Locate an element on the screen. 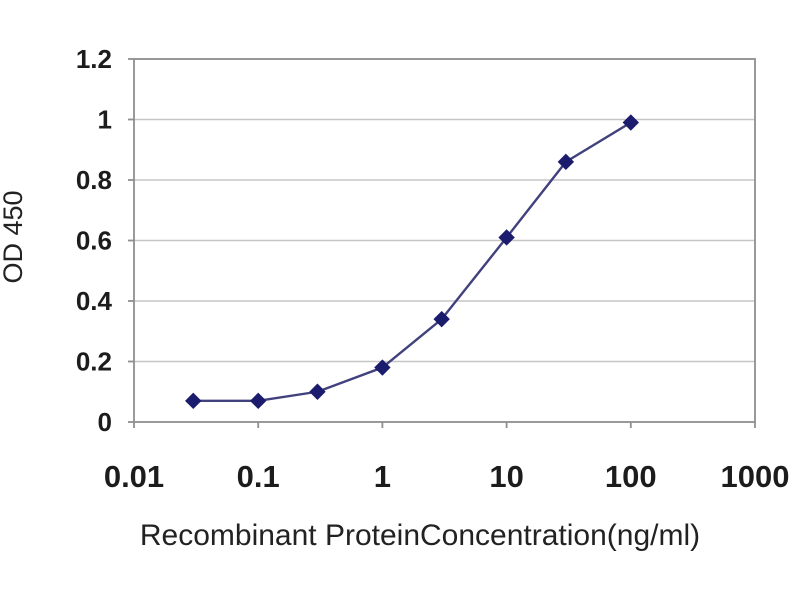 The image size is (800, 600). y-tick-label: 1 is located at coordinates (105, 120).